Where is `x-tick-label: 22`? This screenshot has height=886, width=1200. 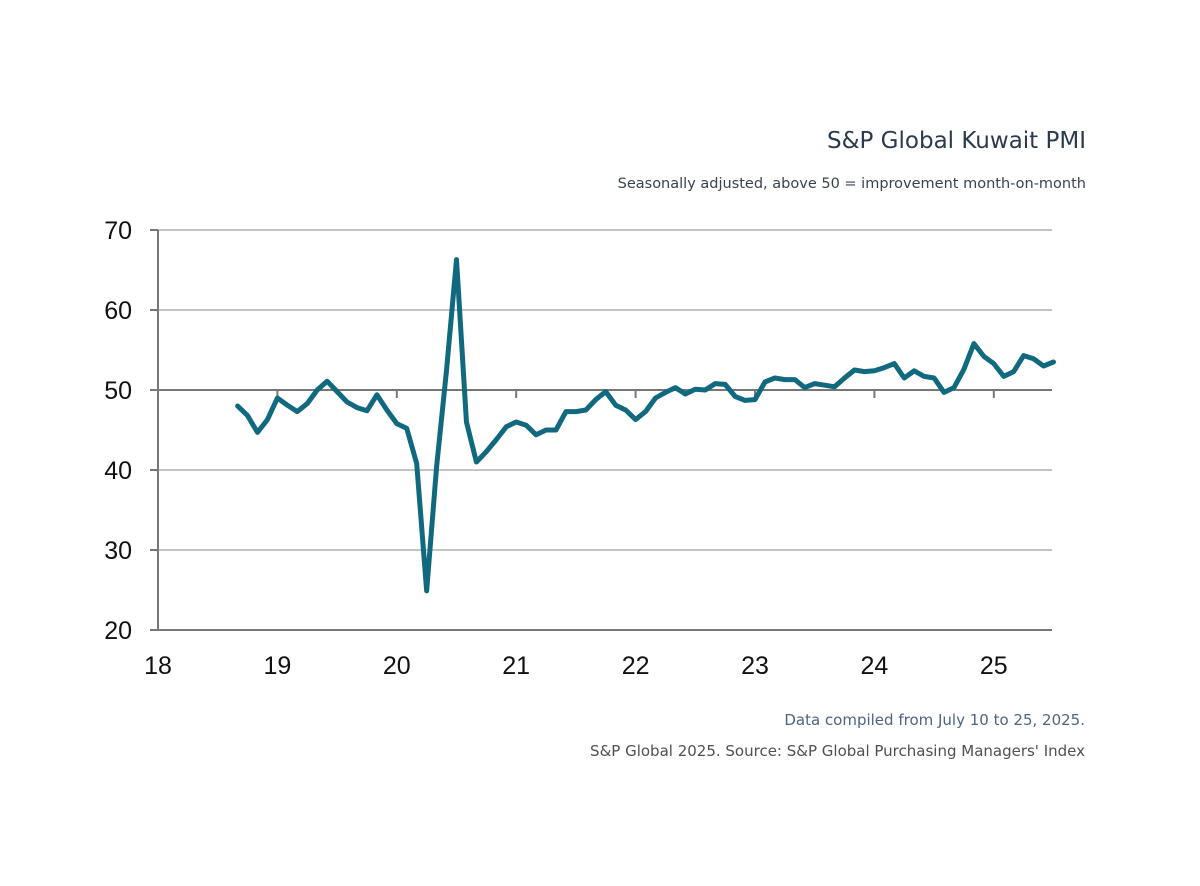 x-tick-label: 22 is located at coordinates (636, 666).